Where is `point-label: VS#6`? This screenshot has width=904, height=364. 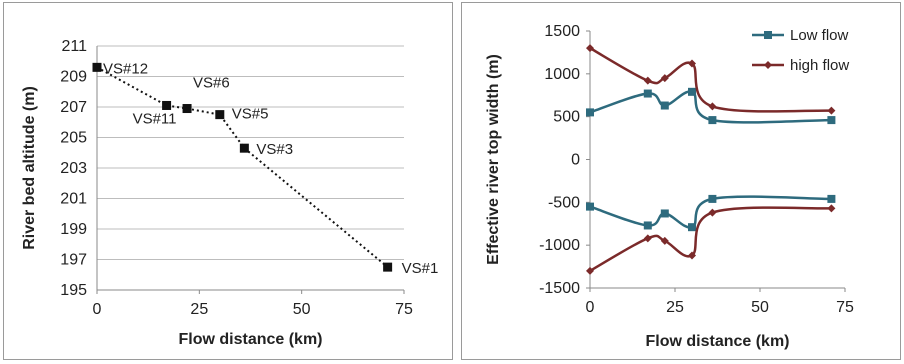 point-label: VS#6 is located at coordinates (211, 83).